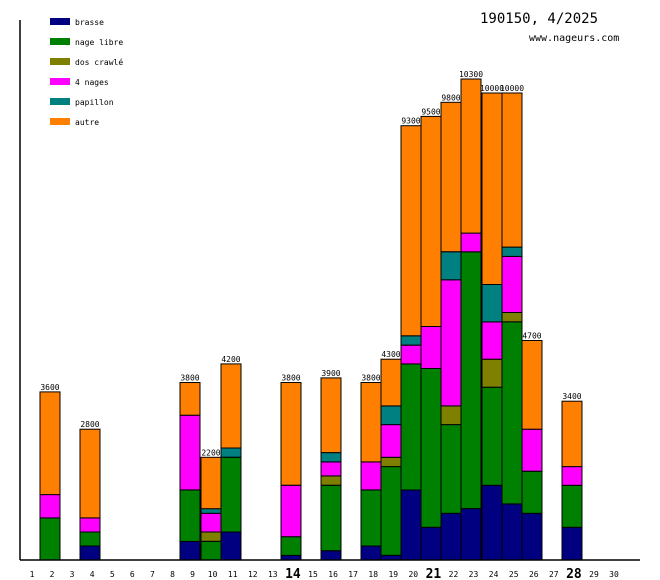 The width and height of the screenshot is (660, 580). What do you see at coordinates (512, 317) in the screenshot?
I see `bar-segment-dos-crawlé-day-25` at bounding box center [512, 317].